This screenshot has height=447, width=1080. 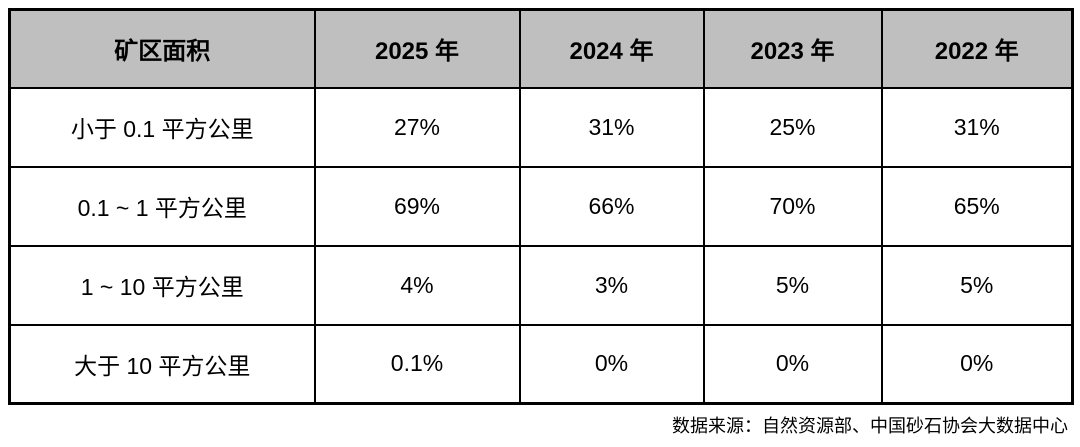 I want to click on row-label: 大于 10 平方公里, so click(x=162, y=364).